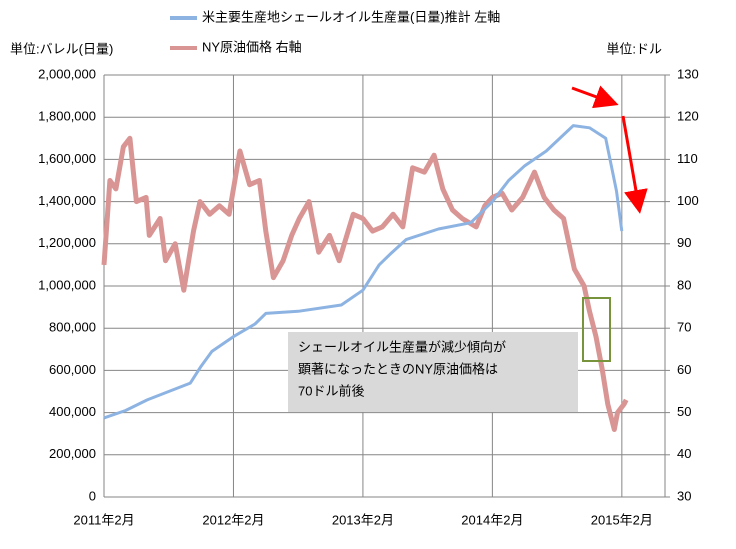  I want to click on annotation-text: 70ドル前後, so click(331, 390).